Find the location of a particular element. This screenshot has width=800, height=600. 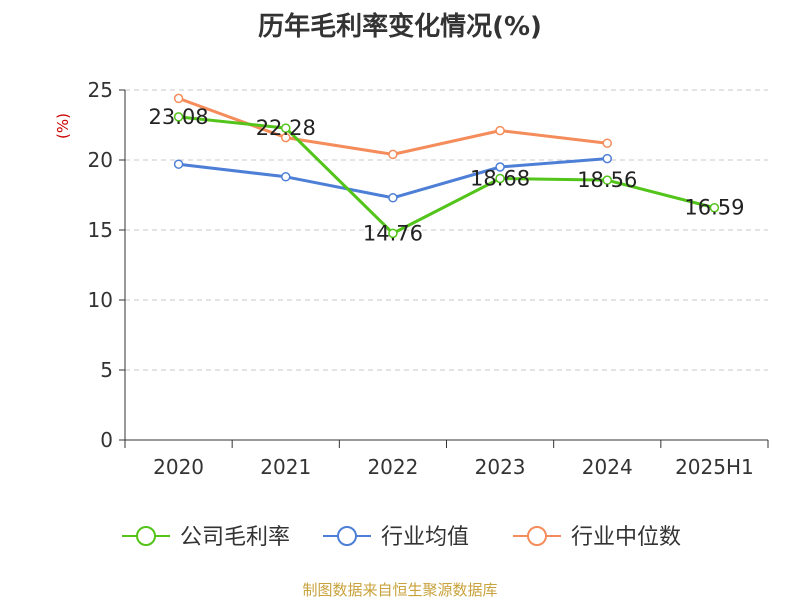

legend-item: 公司毛利率 is located at coordinates (206, 537).